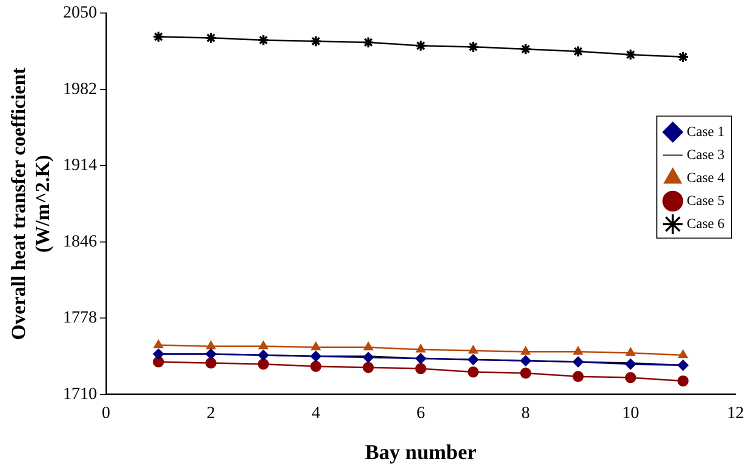 Image resolution: width=747 pixels, height=470 pixels. Describe the element at coordinates (705, 155) in the screenshot. I see `legend-label: Case 3` at that location.